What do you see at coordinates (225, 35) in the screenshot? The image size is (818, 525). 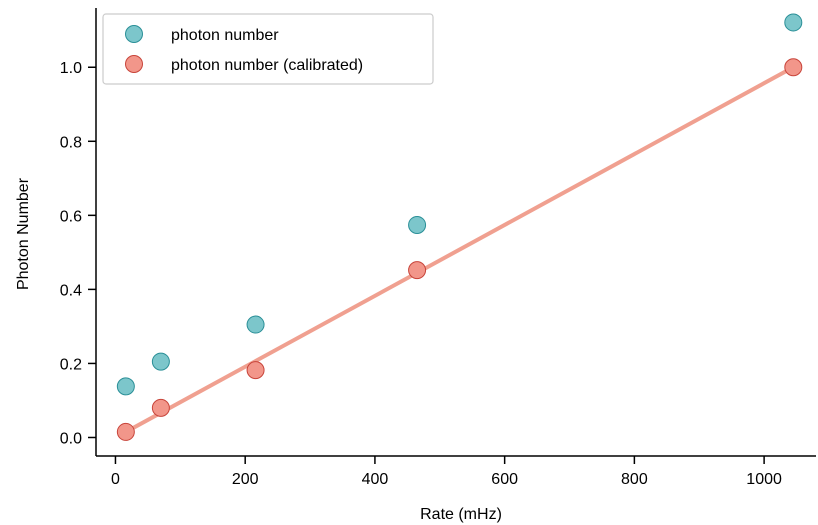 I see `legend-label: photon number` at bounding box center [225, 35].